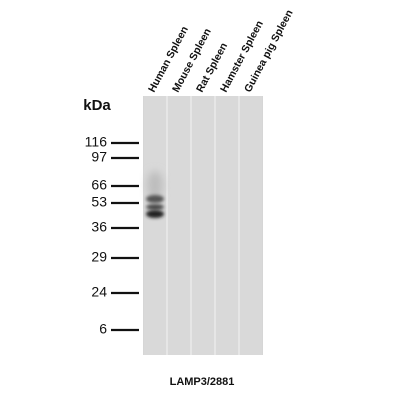 The height and width of the screenshot is (412, 400). Describe the element at coordinates (99, 292) in the screenshot. I see `marker-label: 24` at that location.